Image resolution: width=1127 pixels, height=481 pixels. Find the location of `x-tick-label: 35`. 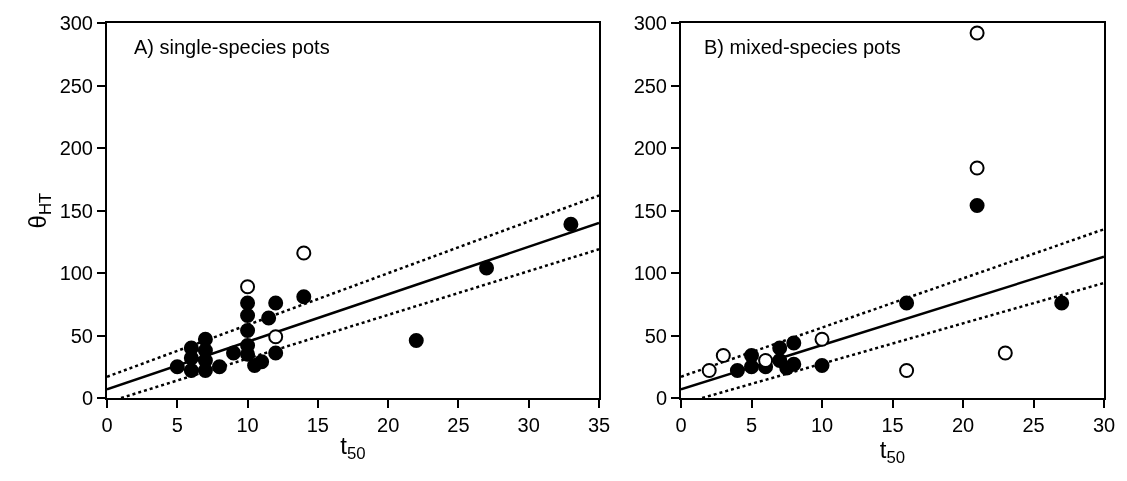

x-tick-label: 35 is located at coordinates (599, 425).